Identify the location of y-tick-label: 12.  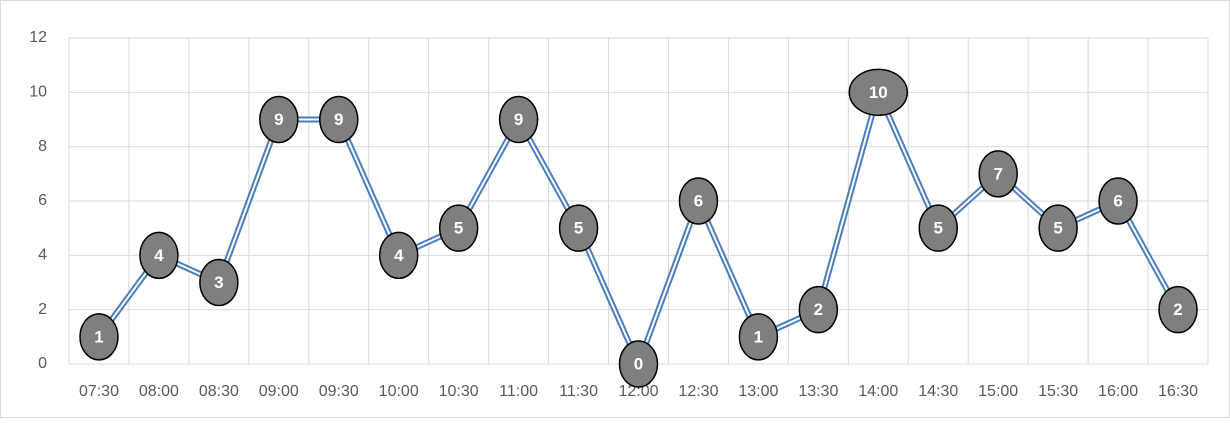
(38, 37).